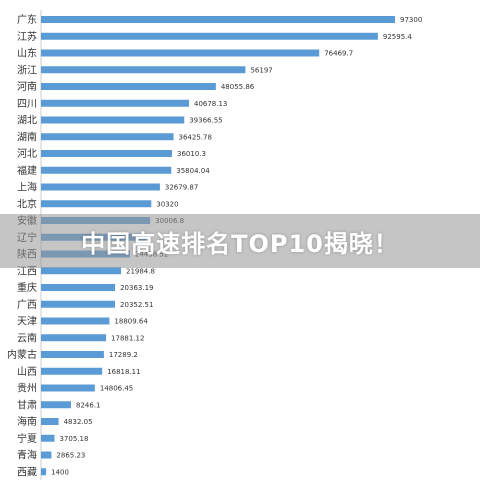  What do you see at coordinates (27, 121) in the screenshot?
I see `category-label: 湖北` at bounding box center [27, 121].